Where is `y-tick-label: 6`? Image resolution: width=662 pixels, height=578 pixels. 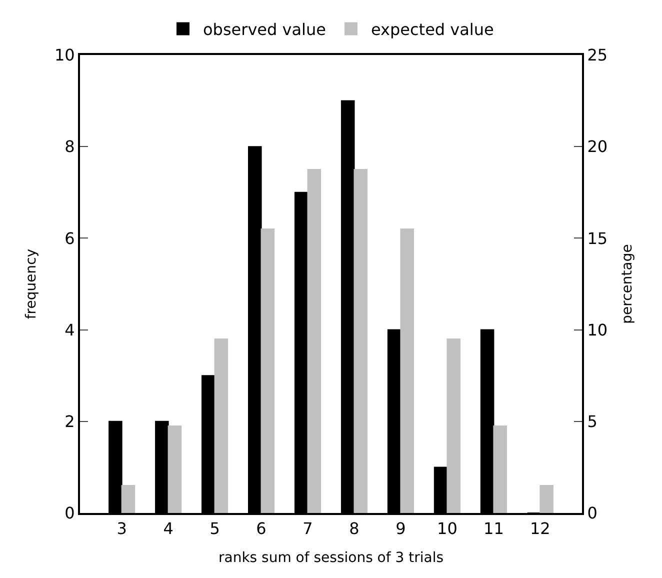 y-tick-label: 6 is located at coordinates (69, 238).